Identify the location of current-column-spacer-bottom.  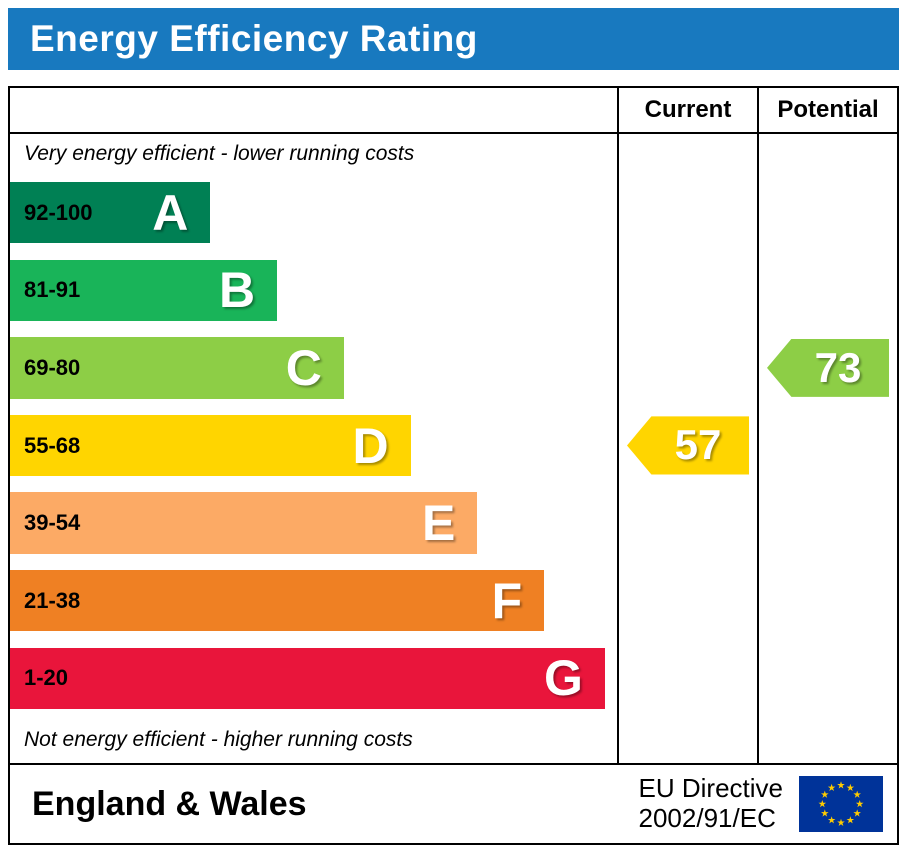
(688, 740).